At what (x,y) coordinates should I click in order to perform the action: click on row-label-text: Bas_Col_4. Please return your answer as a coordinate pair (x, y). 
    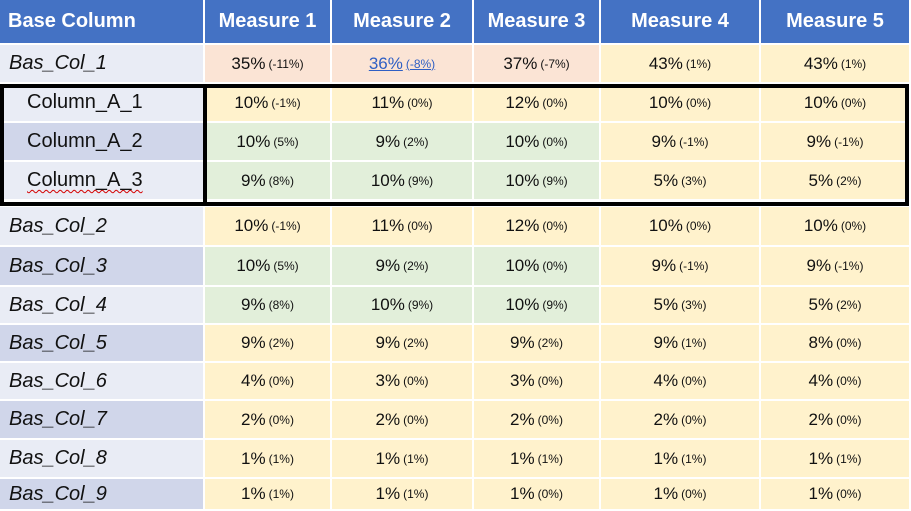
    Looking at the image, I should click on (58, 304).